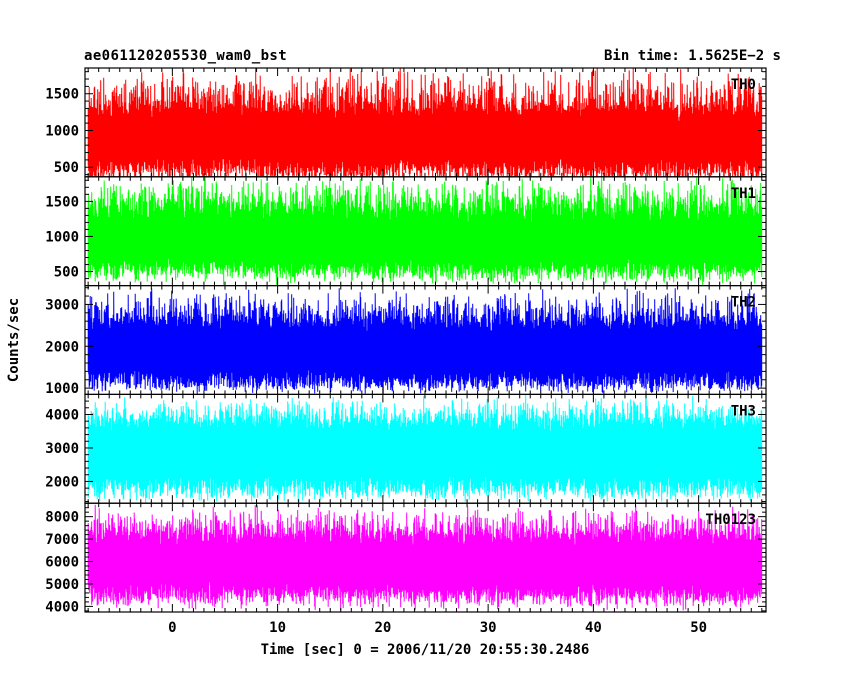 Image resolution: width=850 pixels, height=680 pixels. Describe the element at coordinates (743, 303) in the screenshot. I see `panel-name-label: TH2` at that location.